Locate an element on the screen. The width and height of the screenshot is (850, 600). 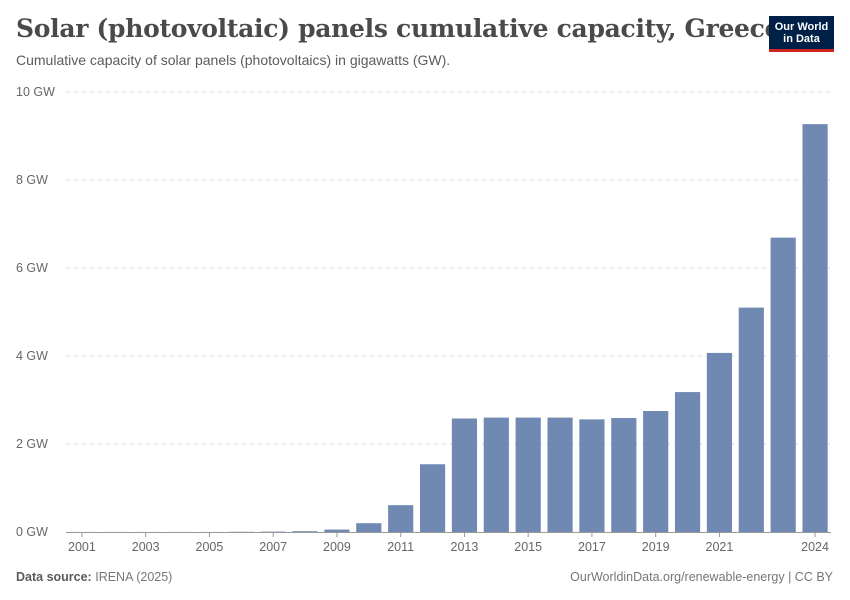
logo-line-1: Our World is located at coordinates (801, 27).